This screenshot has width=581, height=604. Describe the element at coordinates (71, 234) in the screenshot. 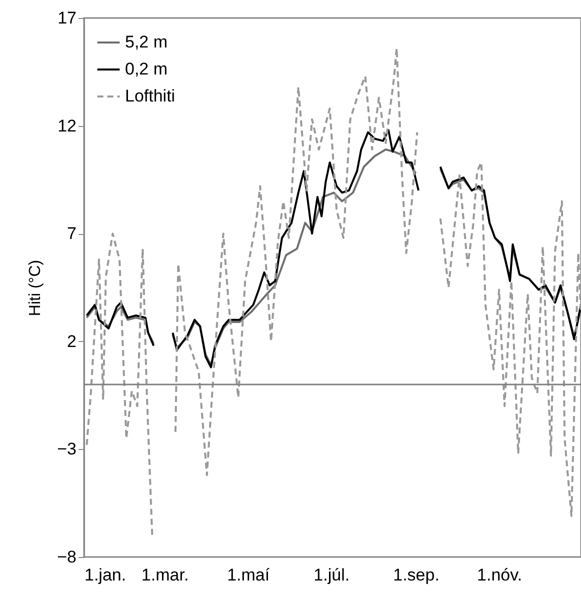

I see `y-tick-label: 7` at that location.